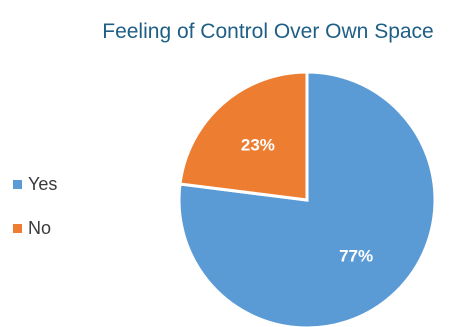  What do you see at coordinates (268, 31) in the screenshot?
I see `chart-title: Feeling of Control Over Own Space` at bounding box center [268, 31].